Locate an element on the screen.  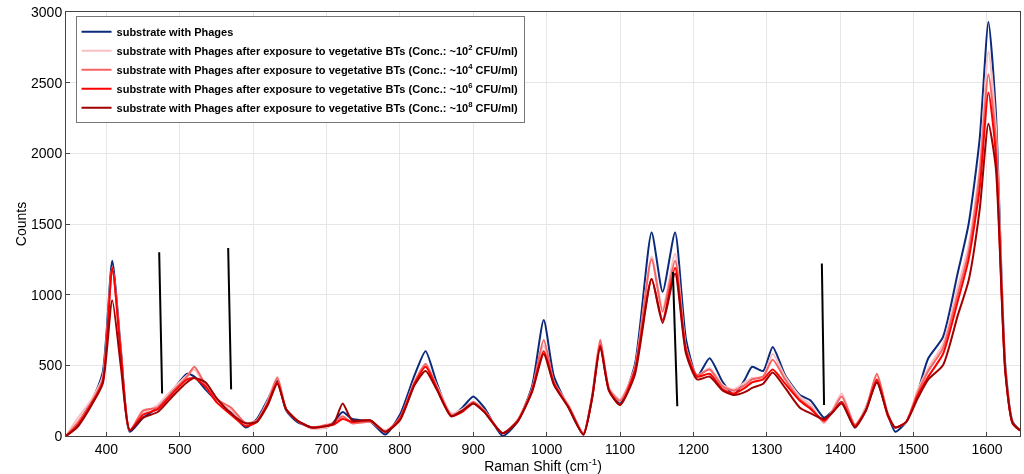
y-tick-label: 2000 is located at coordinates (47, 153).